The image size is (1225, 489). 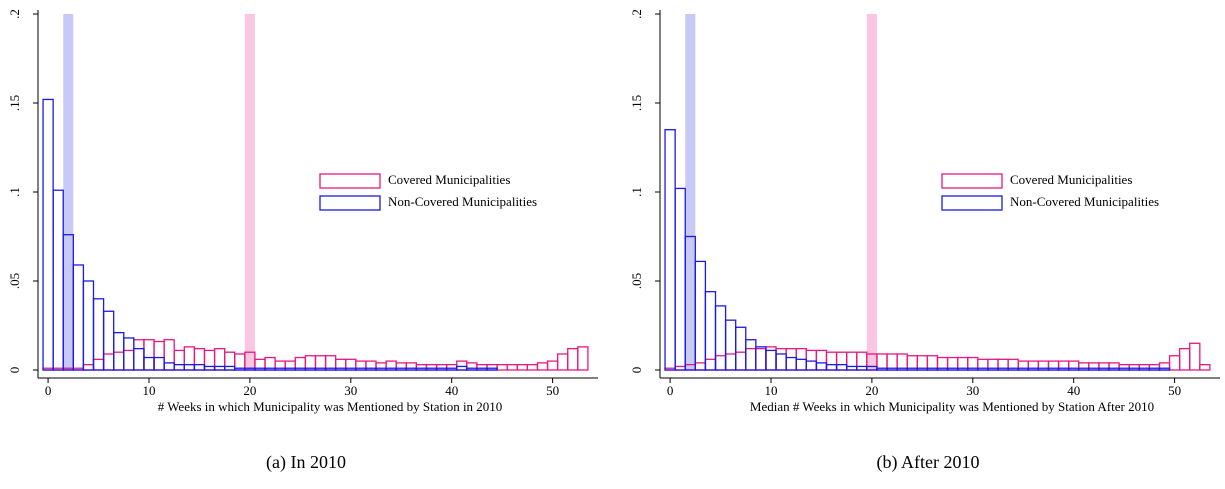 What do you see at coordinates (350, 390) in the screenshot?
I see `x-tick-label: 30` at bounding box center [350, 390].